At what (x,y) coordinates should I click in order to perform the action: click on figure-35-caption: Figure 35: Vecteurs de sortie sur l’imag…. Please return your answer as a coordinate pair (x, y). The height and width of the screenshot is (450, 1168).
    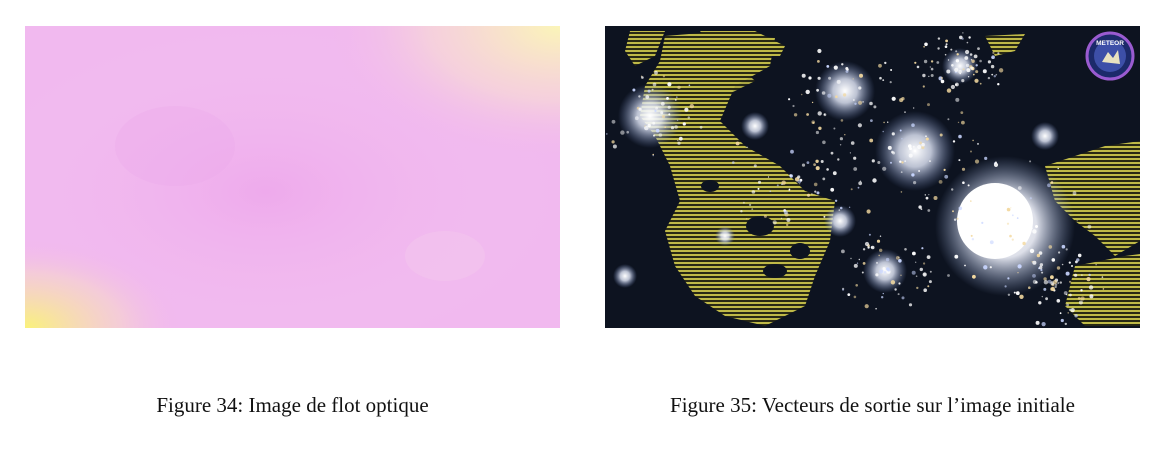
    Looking at the image, I should click on (872, 405).